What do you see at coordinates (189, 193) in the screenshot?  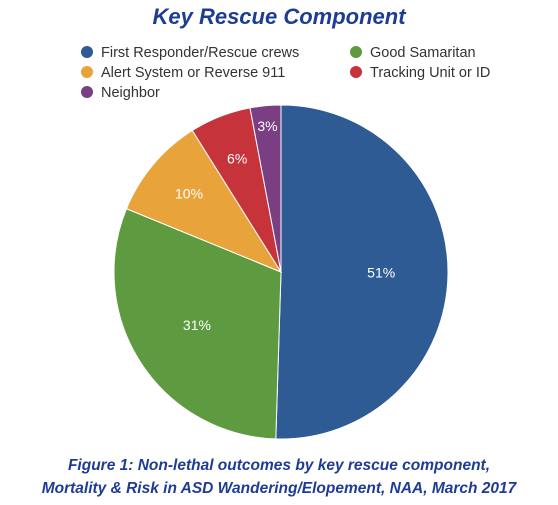 I see `slice-label: 10%` at bounding box center [189, 193].